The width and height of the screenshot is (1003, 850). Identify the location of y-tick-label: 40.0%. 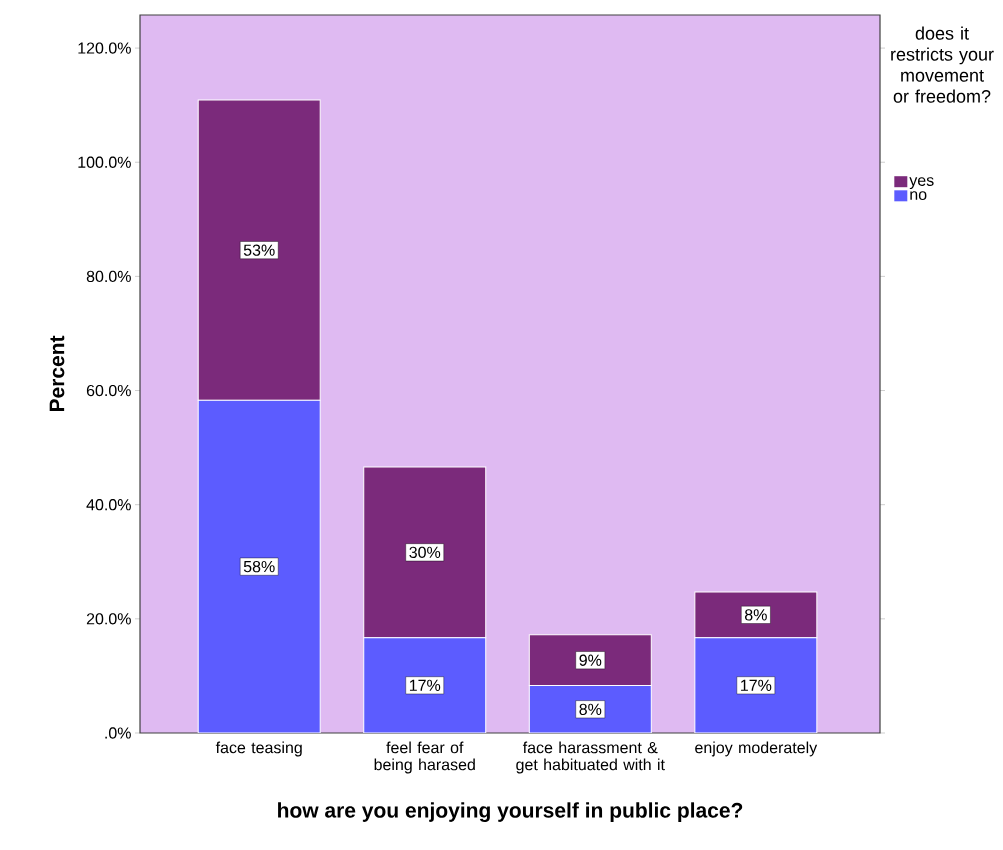
(108, 505).